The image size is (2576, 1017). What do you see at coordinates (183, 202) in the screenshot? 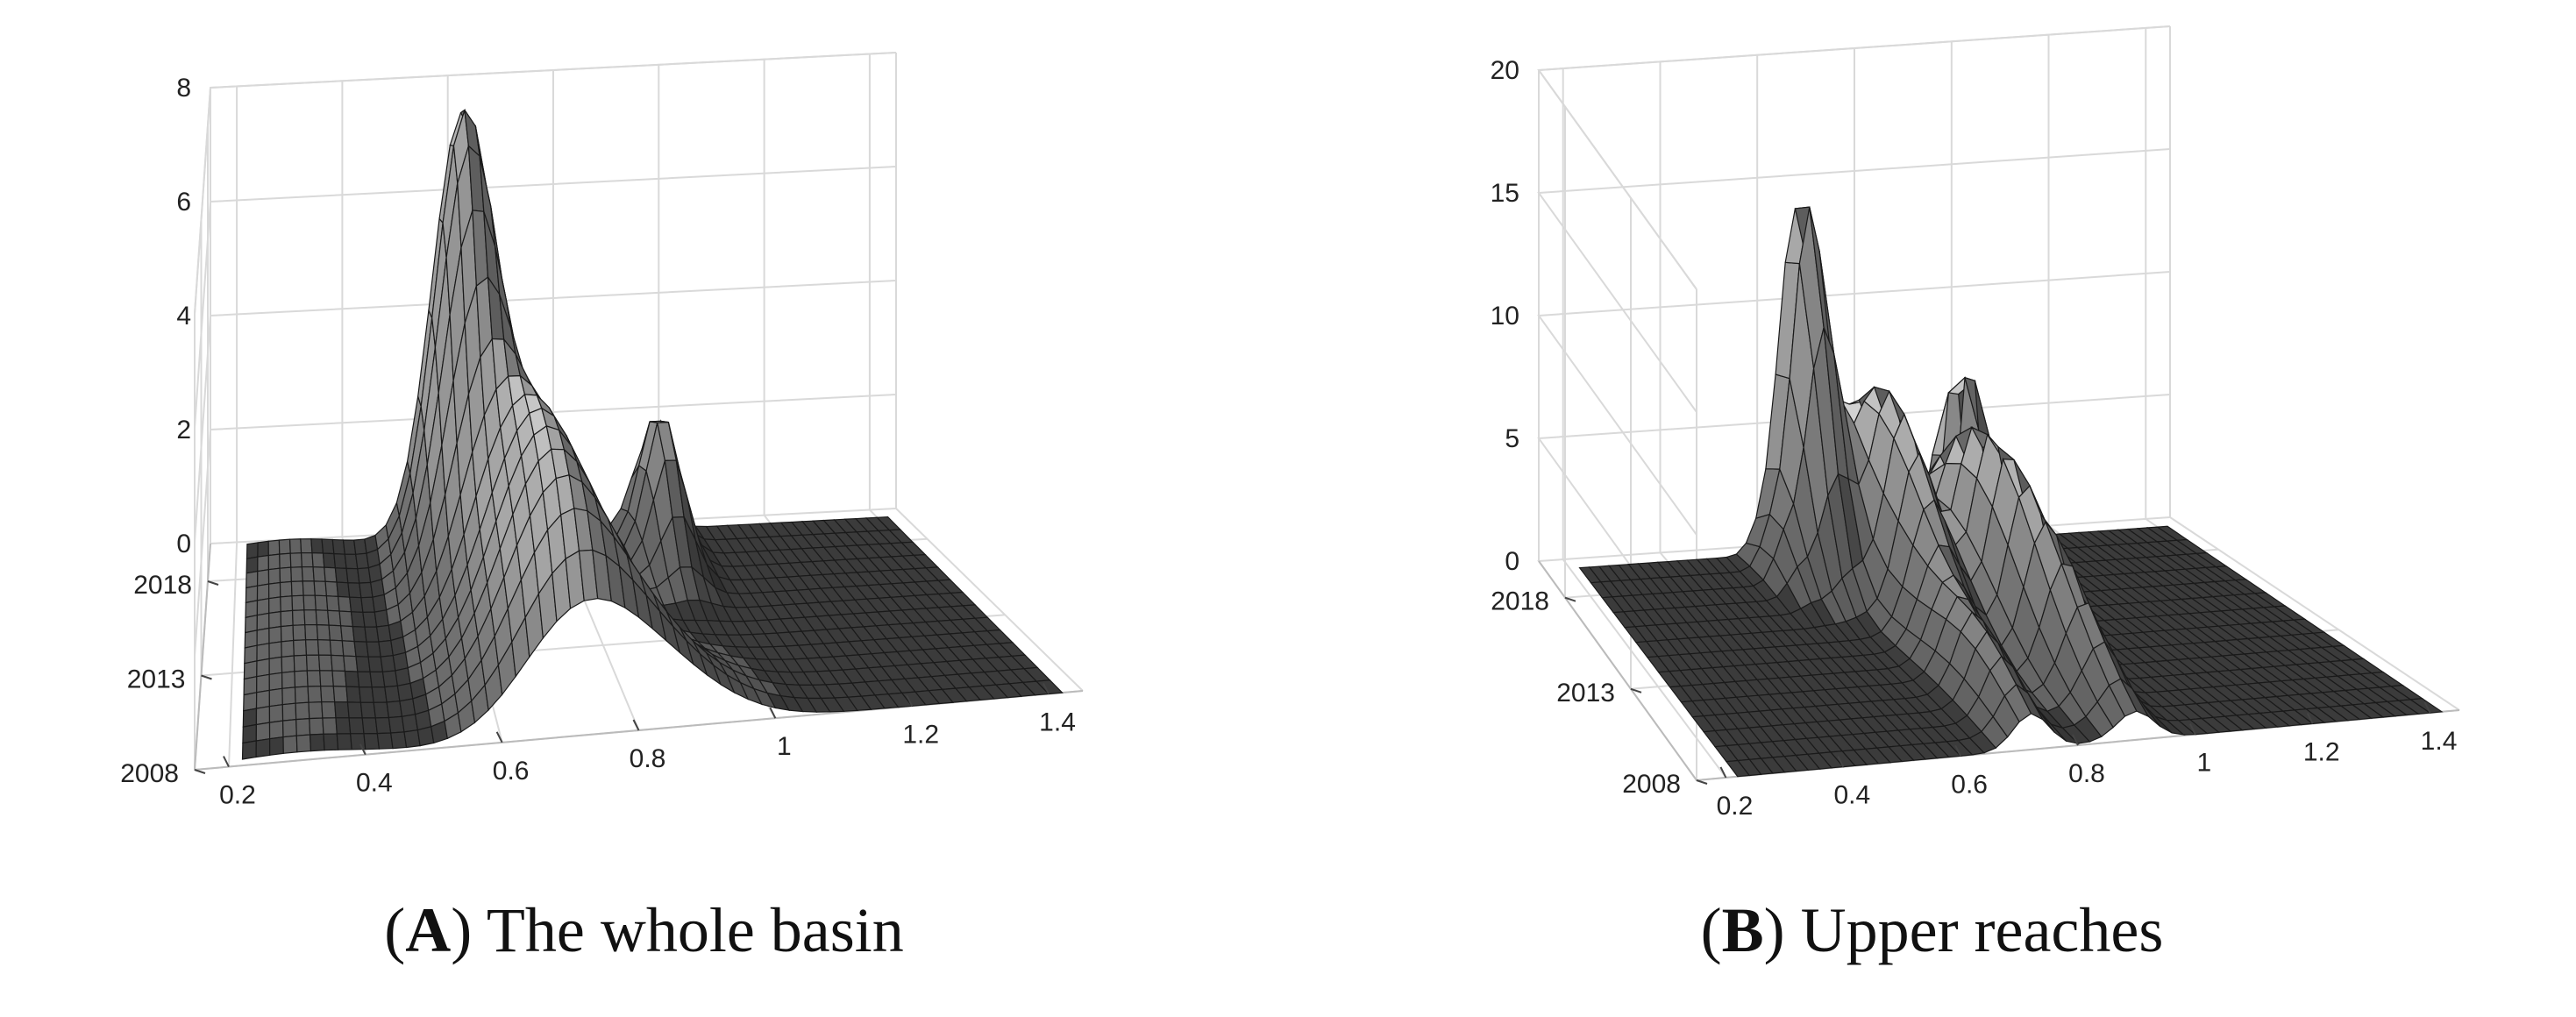
I see `z-tick-label: 6` at bounding box center [183, 202].